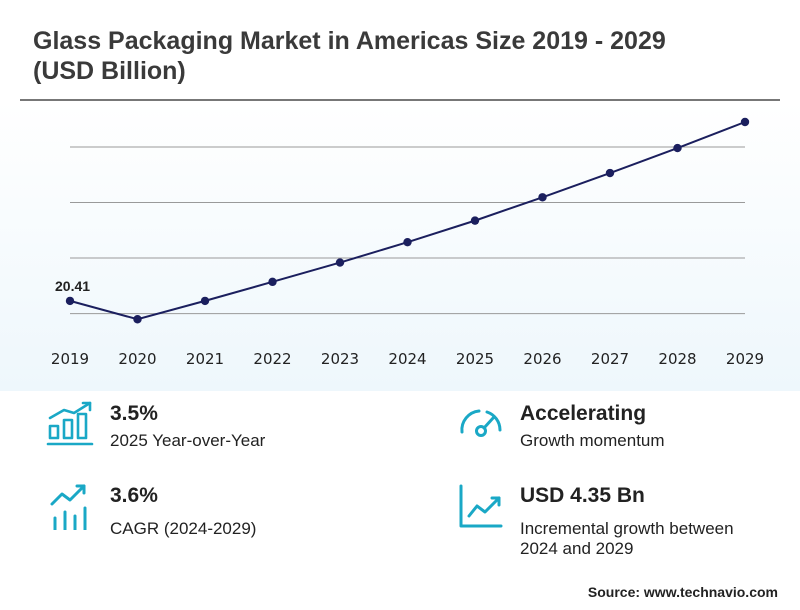 Image resolution: width=800 pixels, height=610 pixels. Describe the element at coordinates (205, 301) in the screenshot. I see `data-point-2021` at that location.